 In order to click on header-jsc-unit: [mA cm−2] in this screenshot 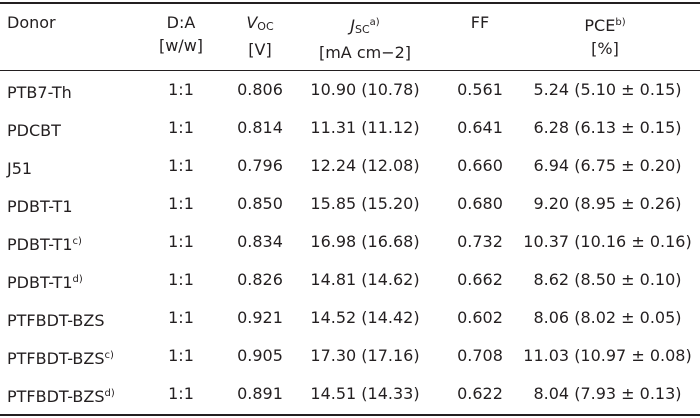, I will do `click(365, 52)`.